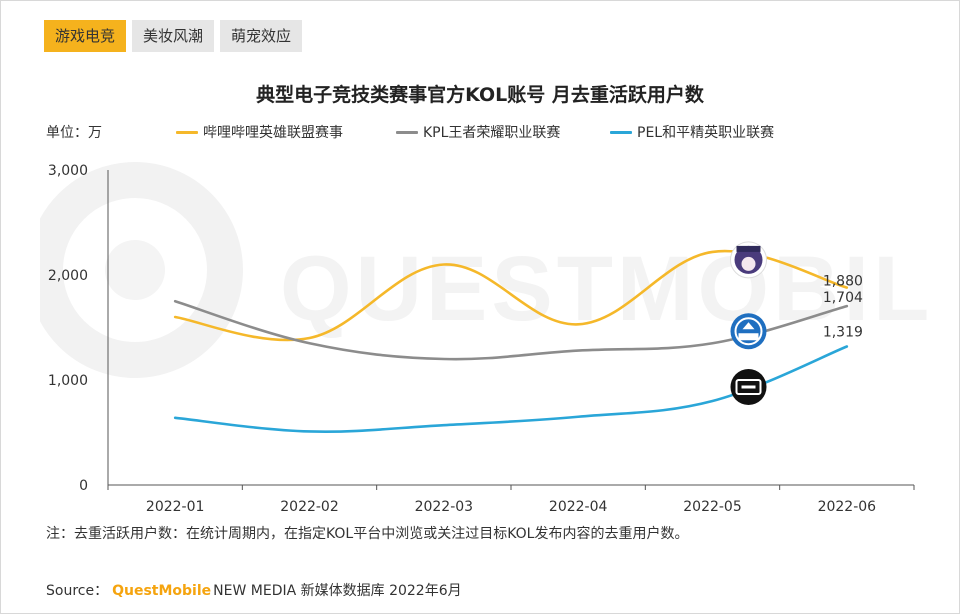  I want to click on chart-legend: 哔哩哔哩英雄联盟赛事 KPL王者荣耀职业联赛 PEL和平精英职业联赛, so click(480, 132).